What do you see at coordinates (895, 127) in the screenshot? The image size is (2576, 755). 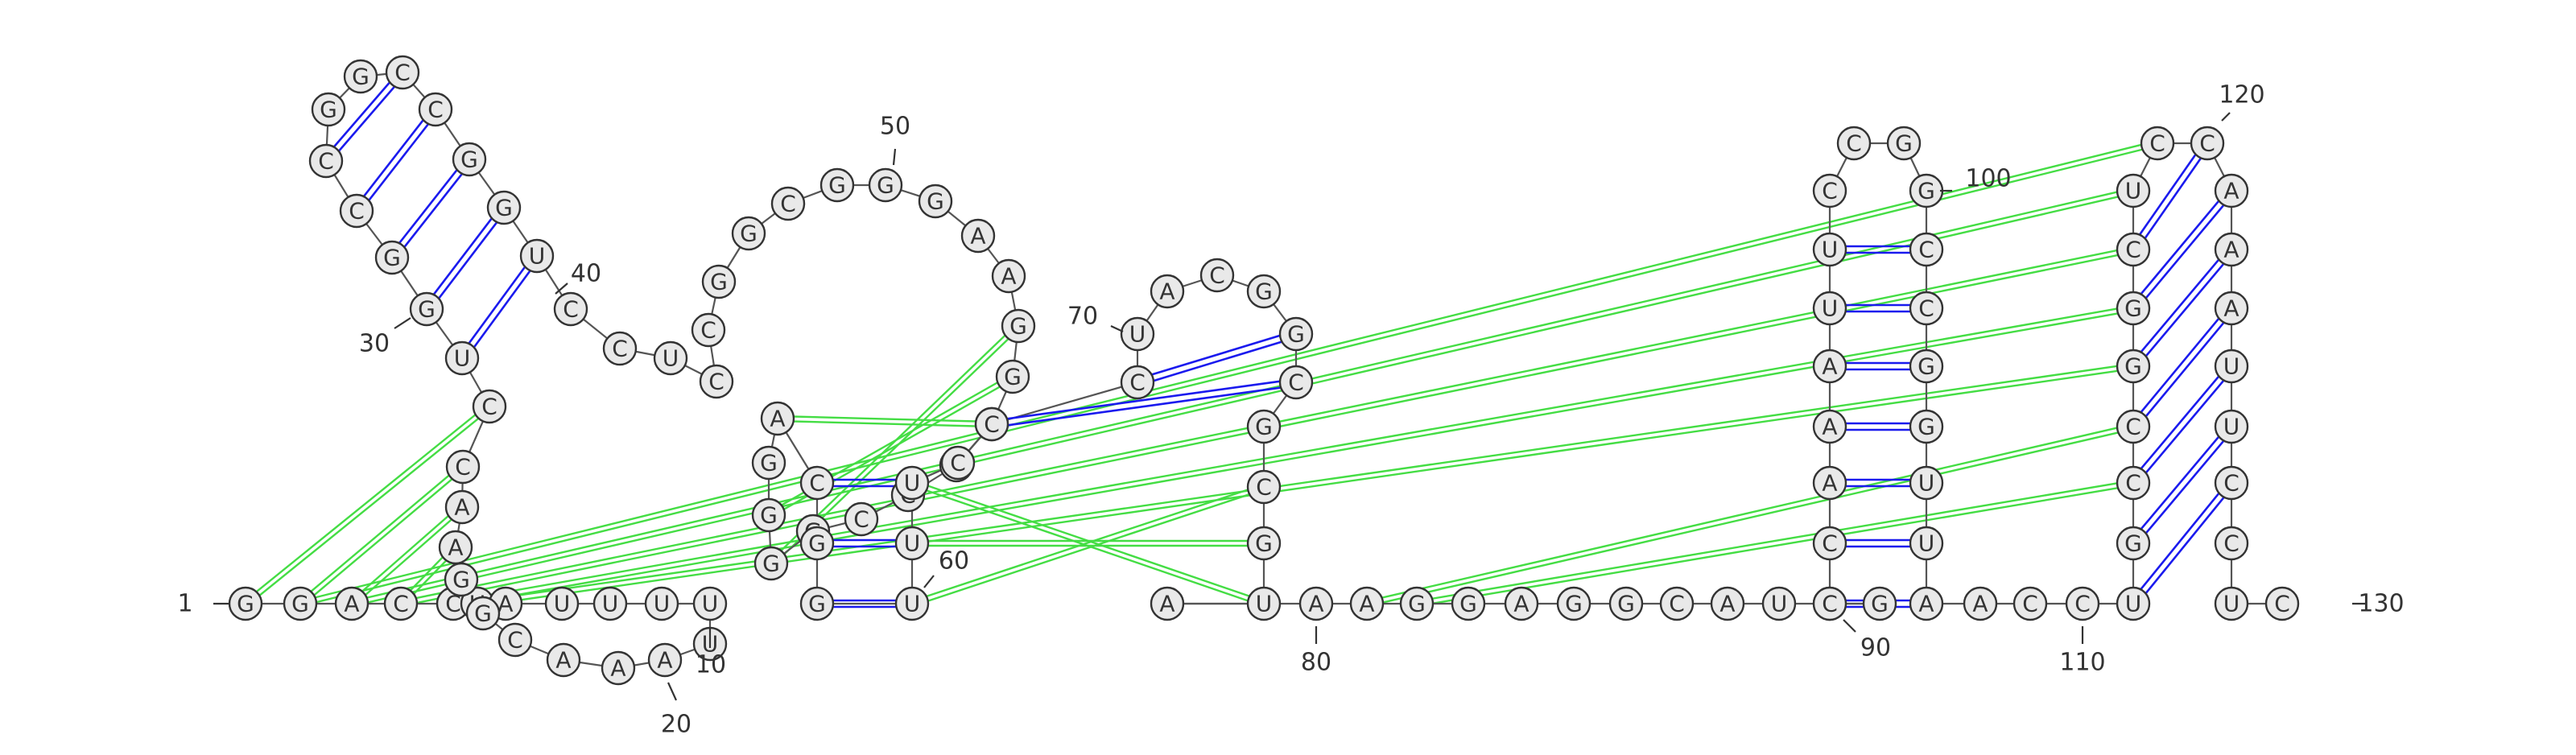 I see `numbering-label: 50` at bounding box center [895, 127].